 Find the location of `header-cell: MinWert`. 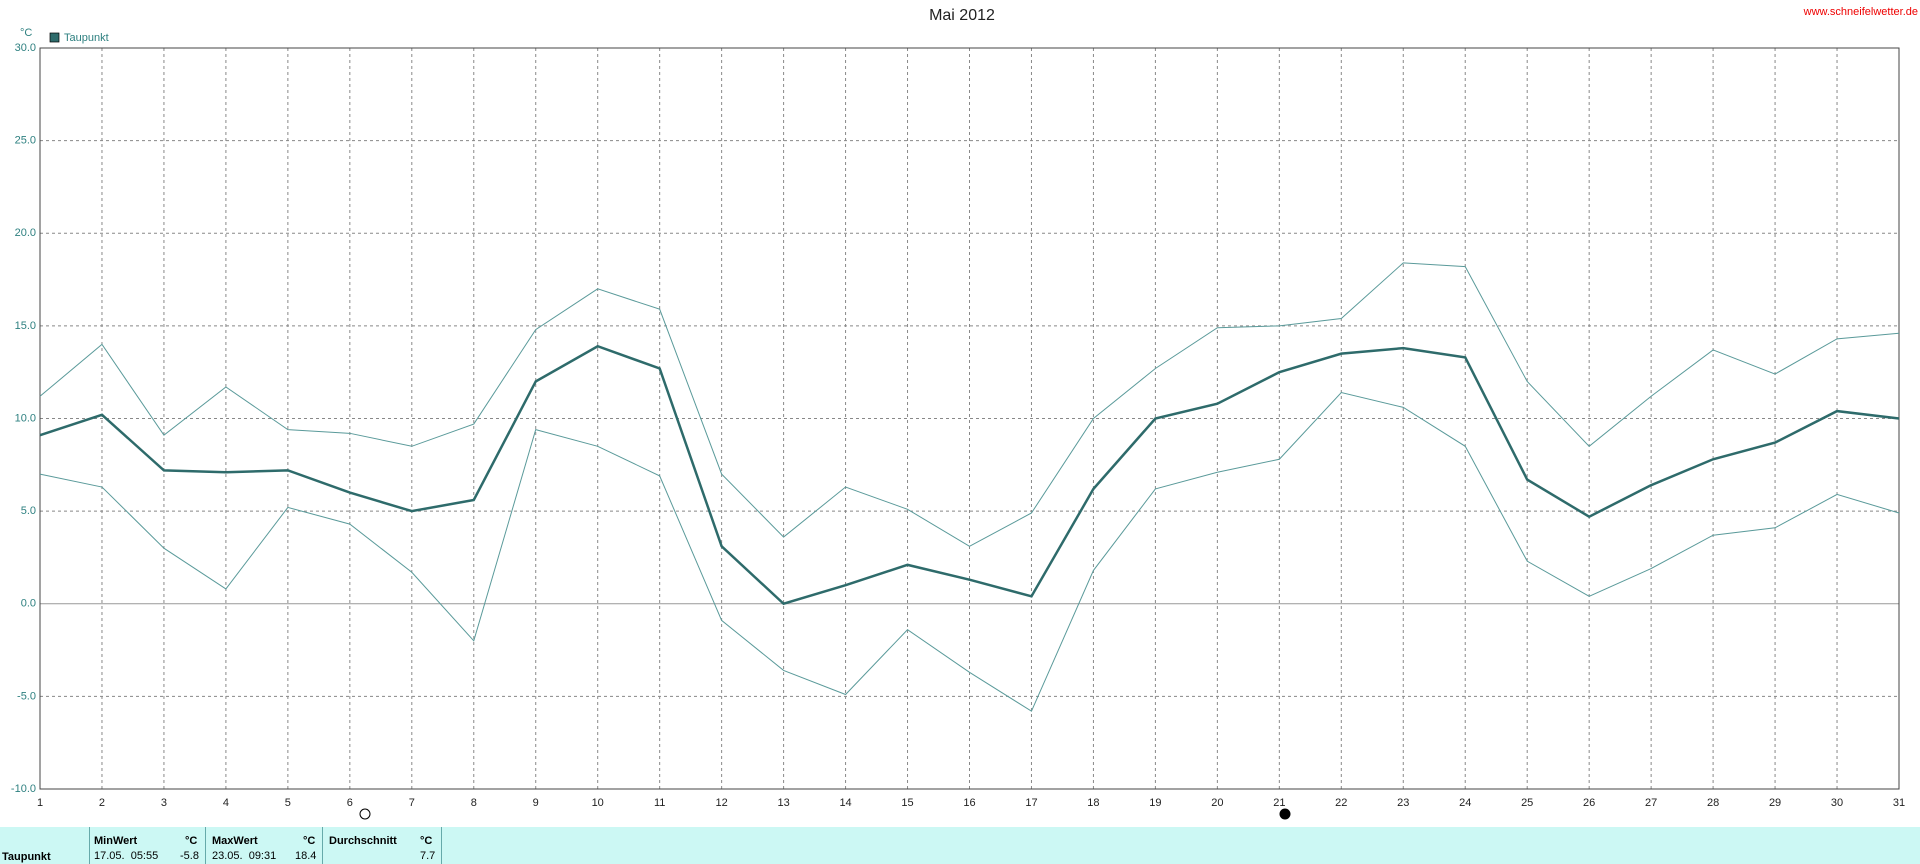

header-cell: MinWert is located at coordinates (116, 841).